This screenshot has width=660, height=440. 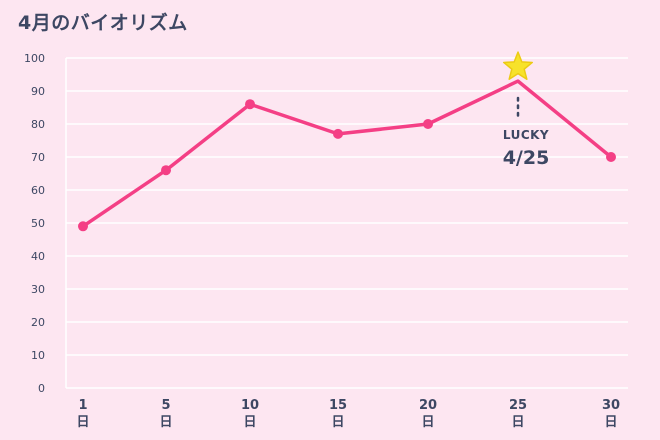 I want to click on chart-title: 4月のバイオリズム, so click(x=103, y=23).